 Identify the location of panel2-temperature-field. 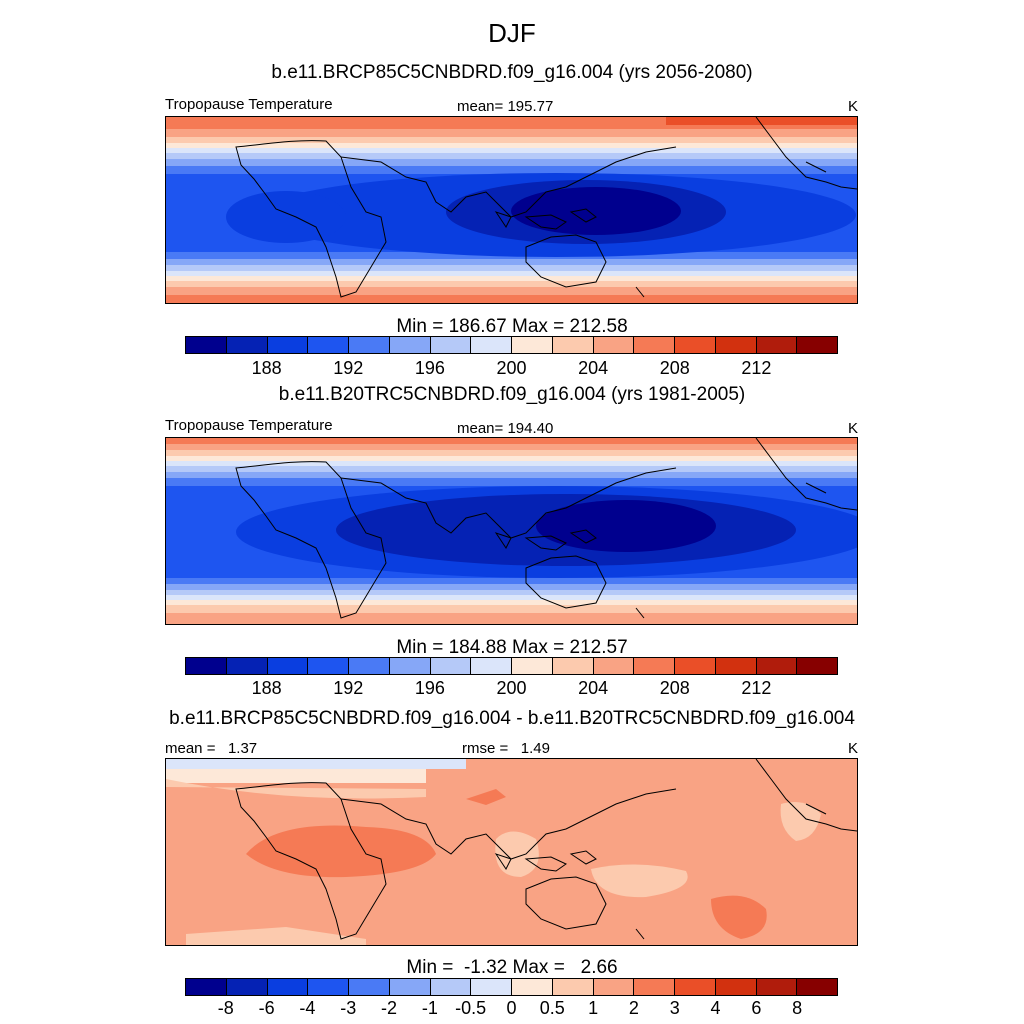
(511, 531).